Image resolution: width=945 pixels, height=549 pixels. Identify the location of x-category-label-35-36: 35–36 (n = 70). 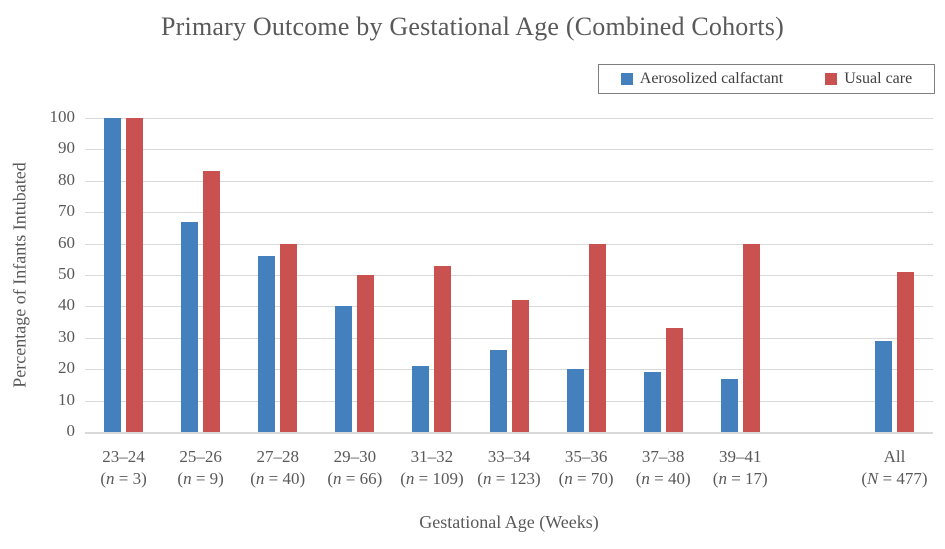
(586, 468).